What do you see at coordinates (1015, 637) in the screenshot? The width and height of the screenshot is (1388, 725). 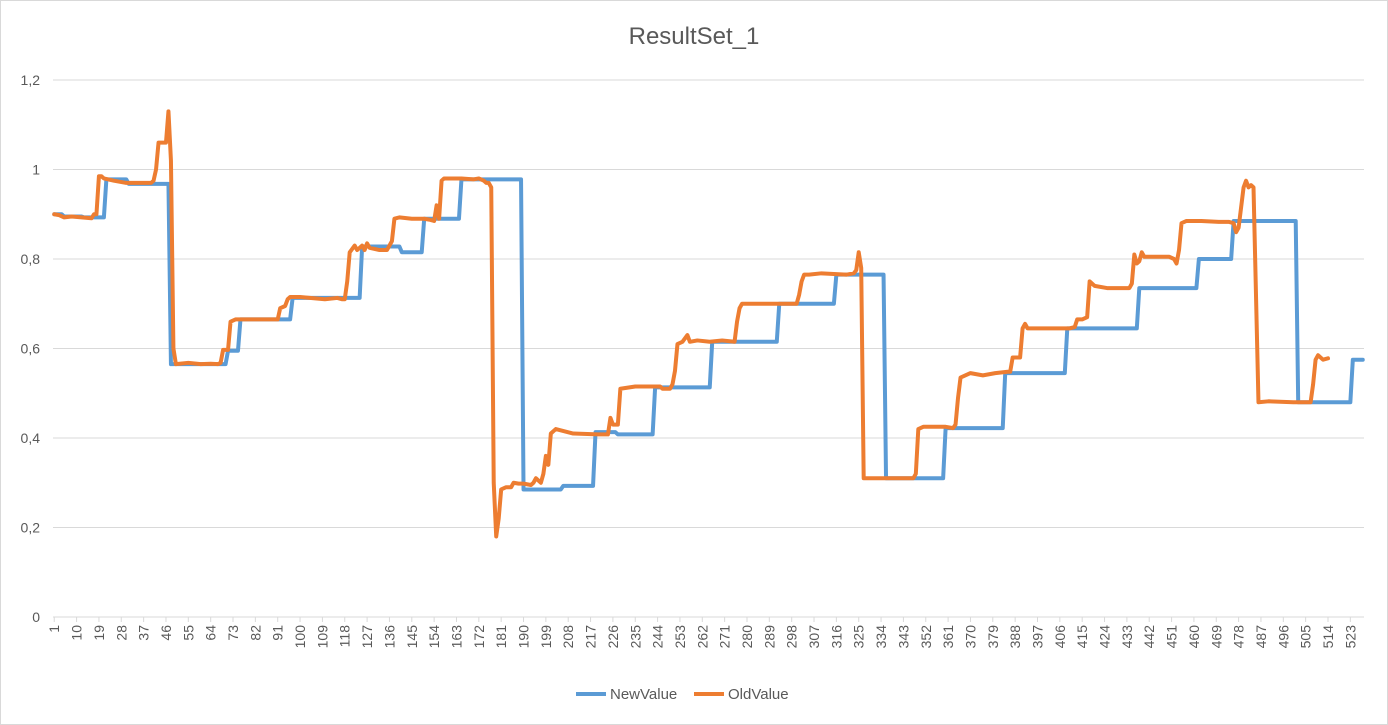 I see `x-tick-label: 388` at bounding box center [1015, 637].